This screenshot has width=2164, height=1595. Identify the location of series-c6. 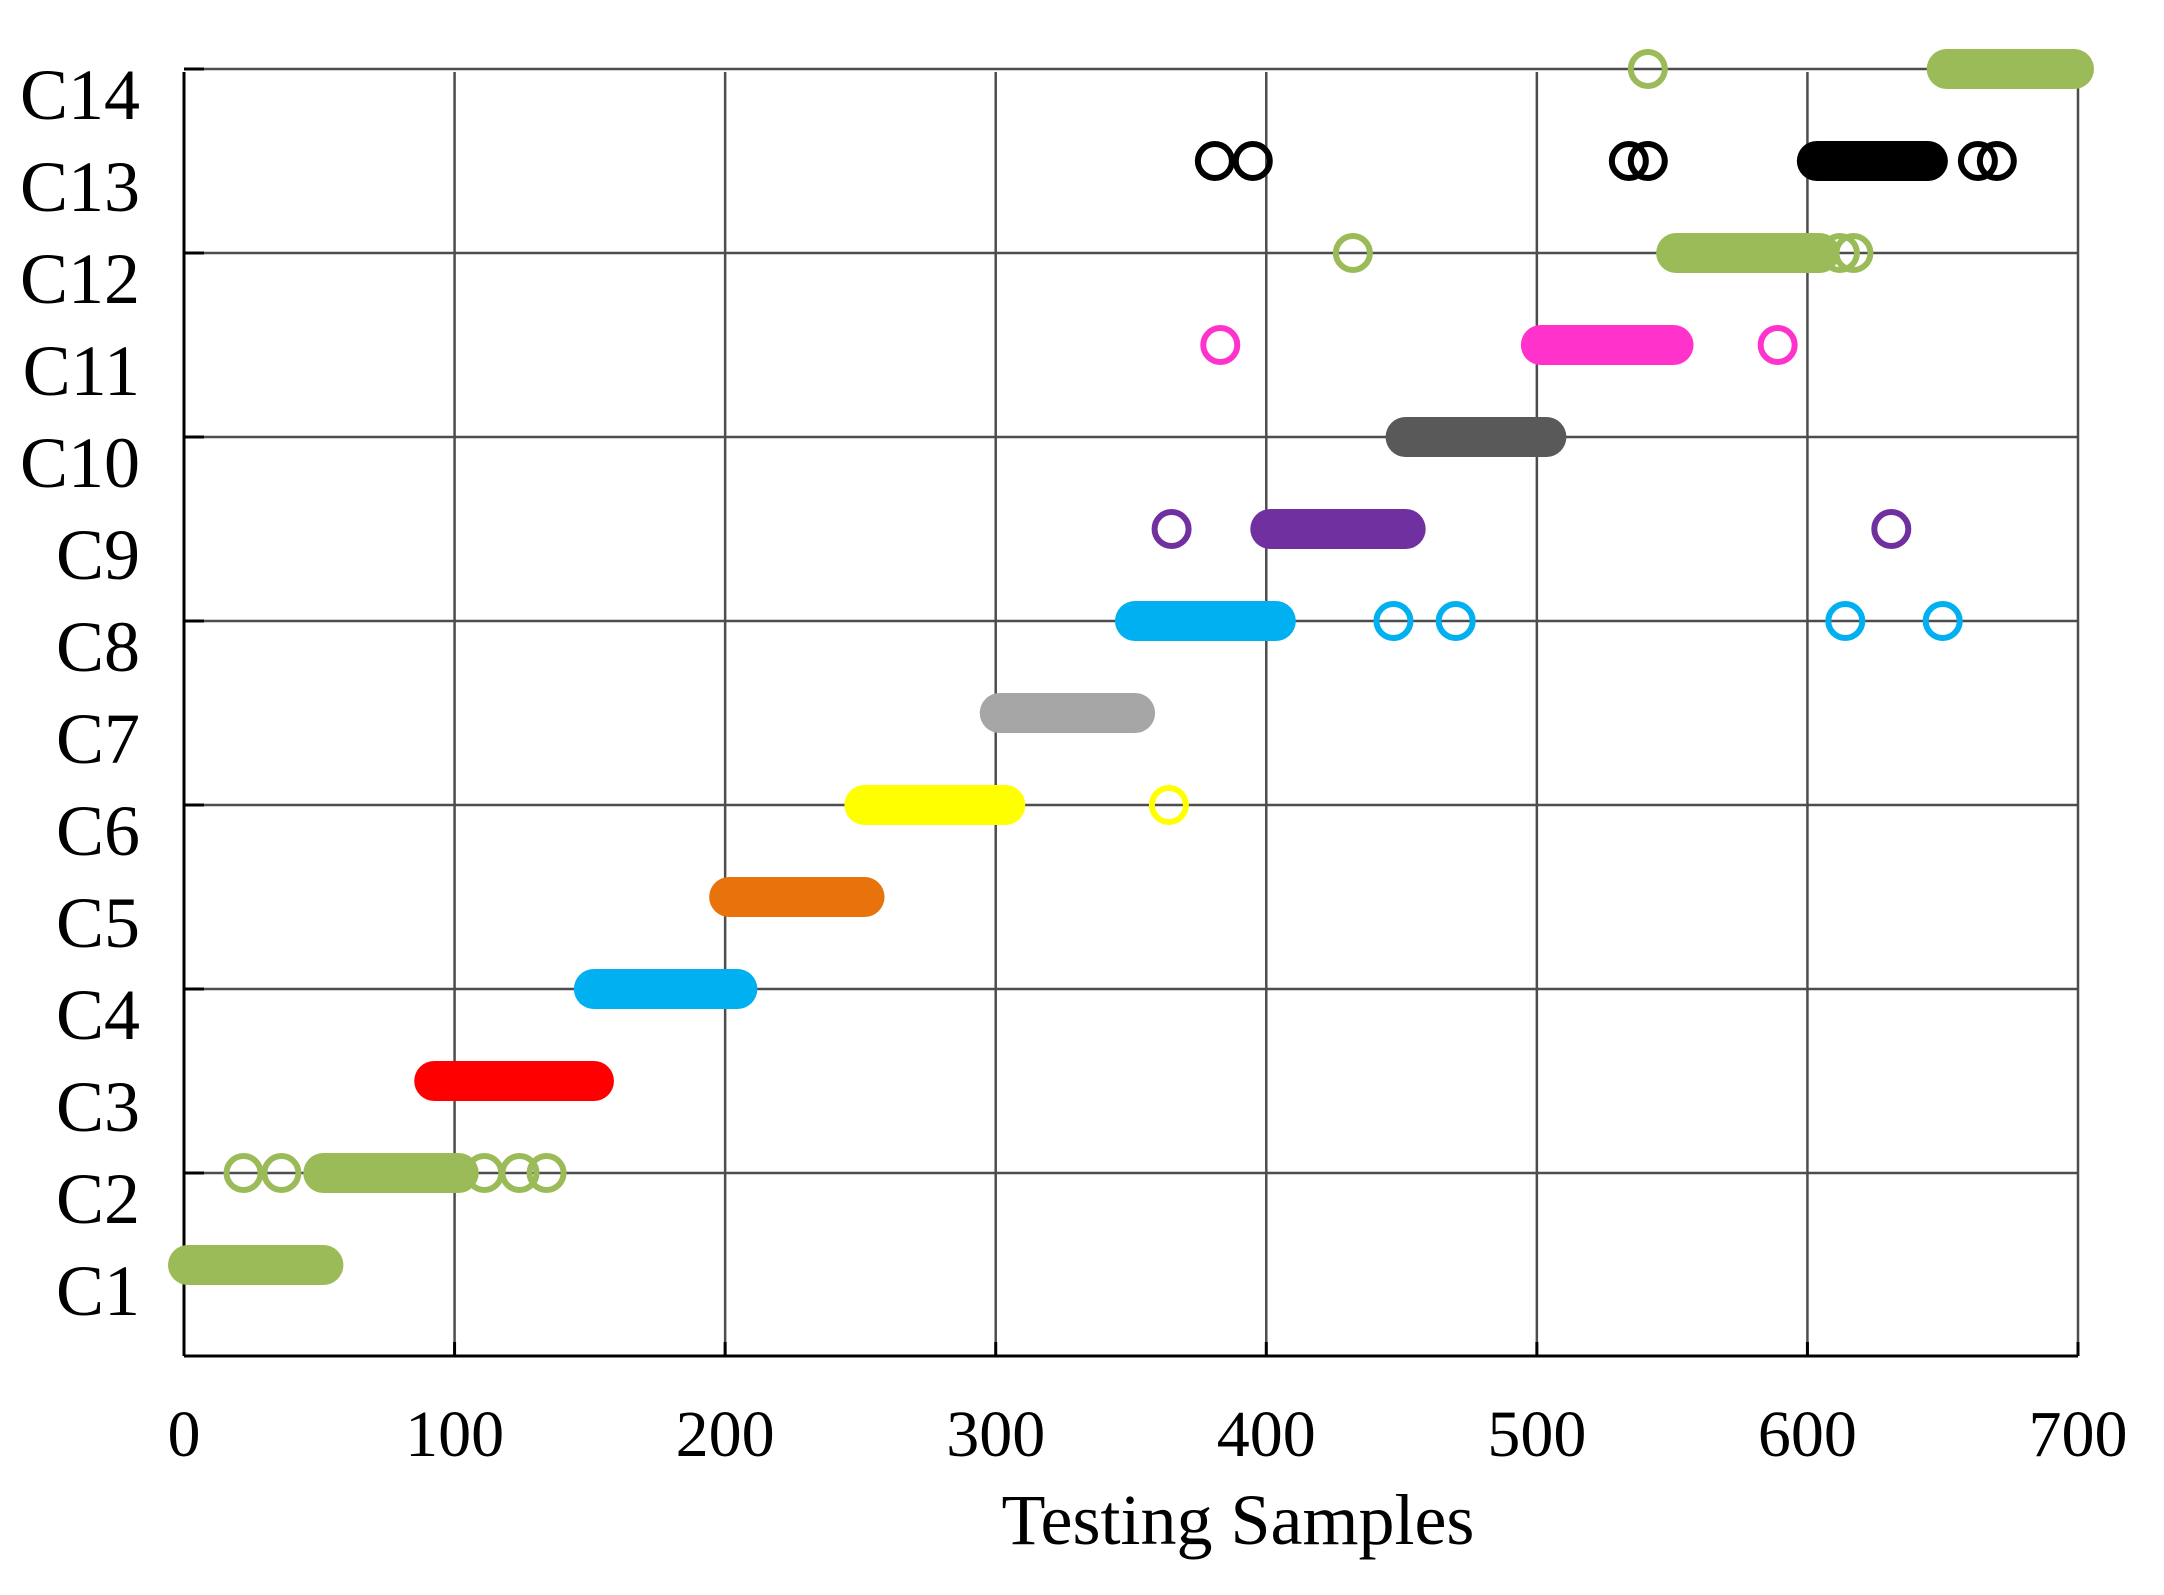
(1016, 805).